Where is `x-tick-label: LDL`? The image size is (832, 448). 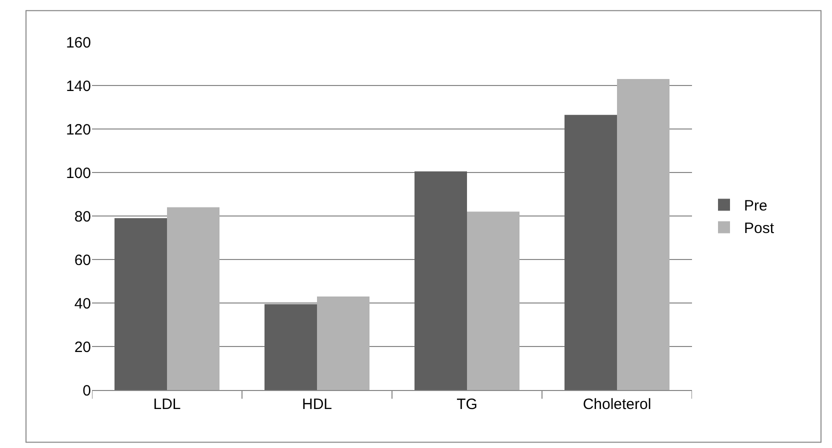
x-tick-label: LDL is located at coordinates (167, 404).